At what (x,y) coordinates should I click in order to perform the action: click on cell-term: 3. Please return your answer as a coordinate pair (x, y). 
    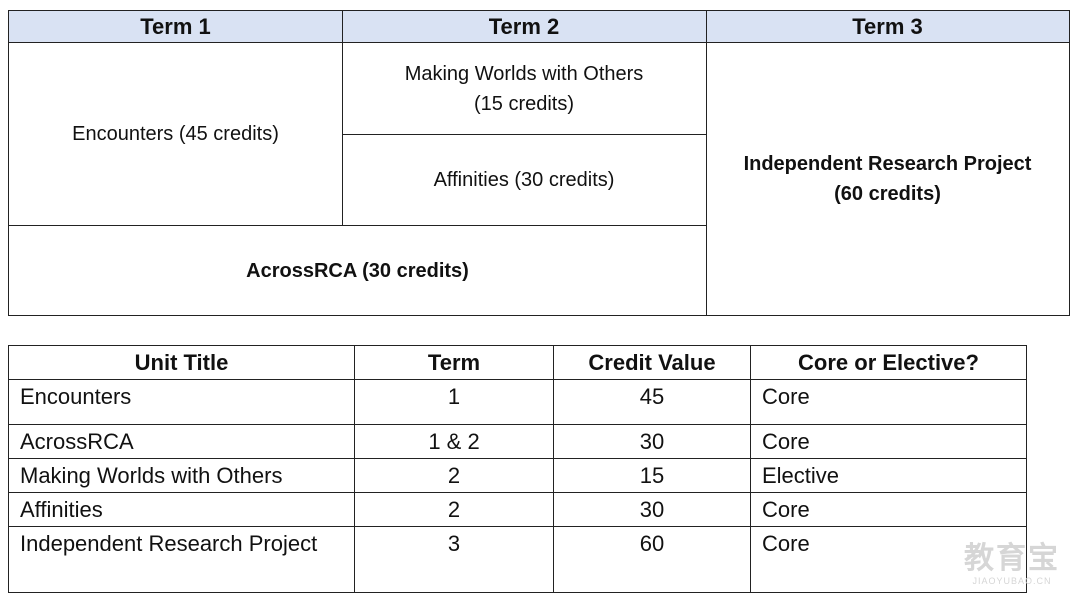
    Looking at the image, I should click on (454, 559).